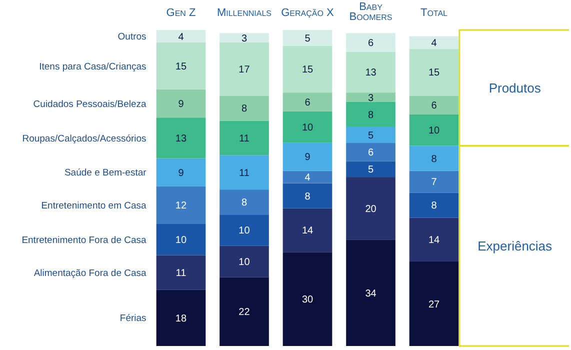  What do you see at coordinates (308, 13) in the screenshot?
I see `x-tick-label: Geração X` at bounding box center [308, 13].